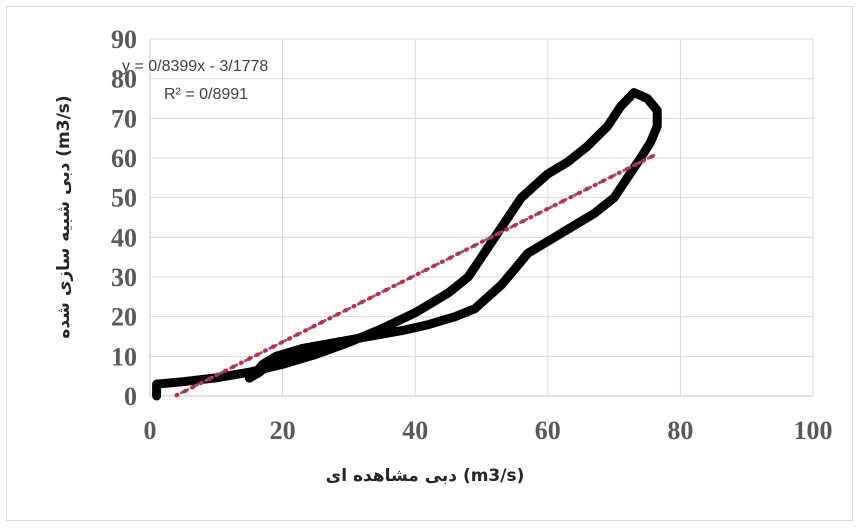 This screenshot has width=861, height=528. I want to click on y-tick-label: 0, so click(130, 396).